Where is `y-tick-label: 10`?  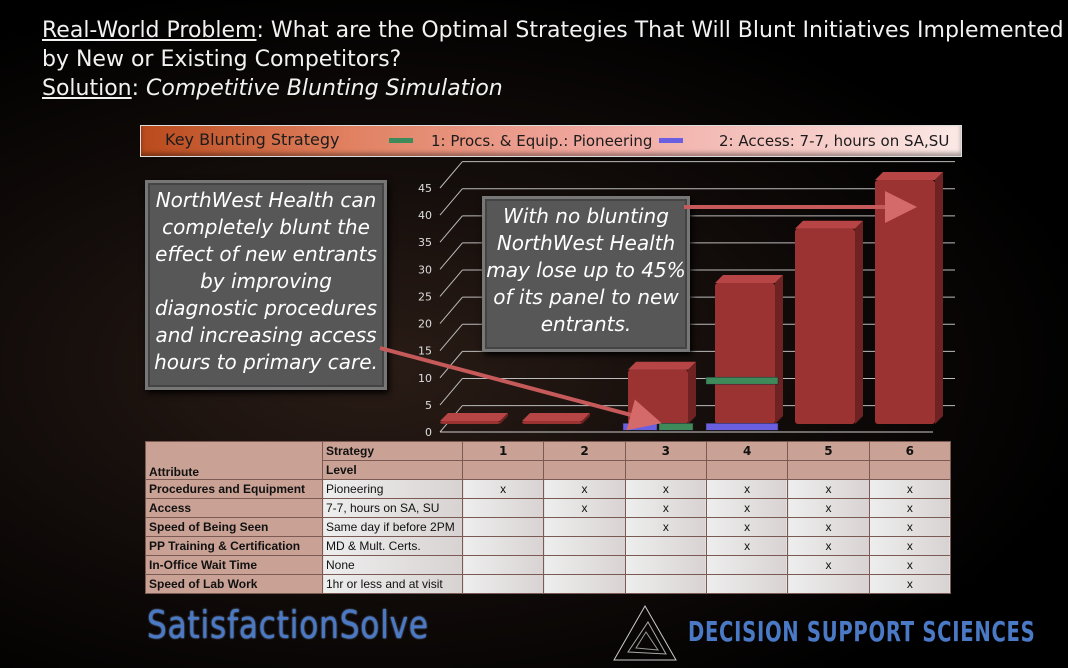
y-tick-label: 10 is located at coordinates (425, 378).